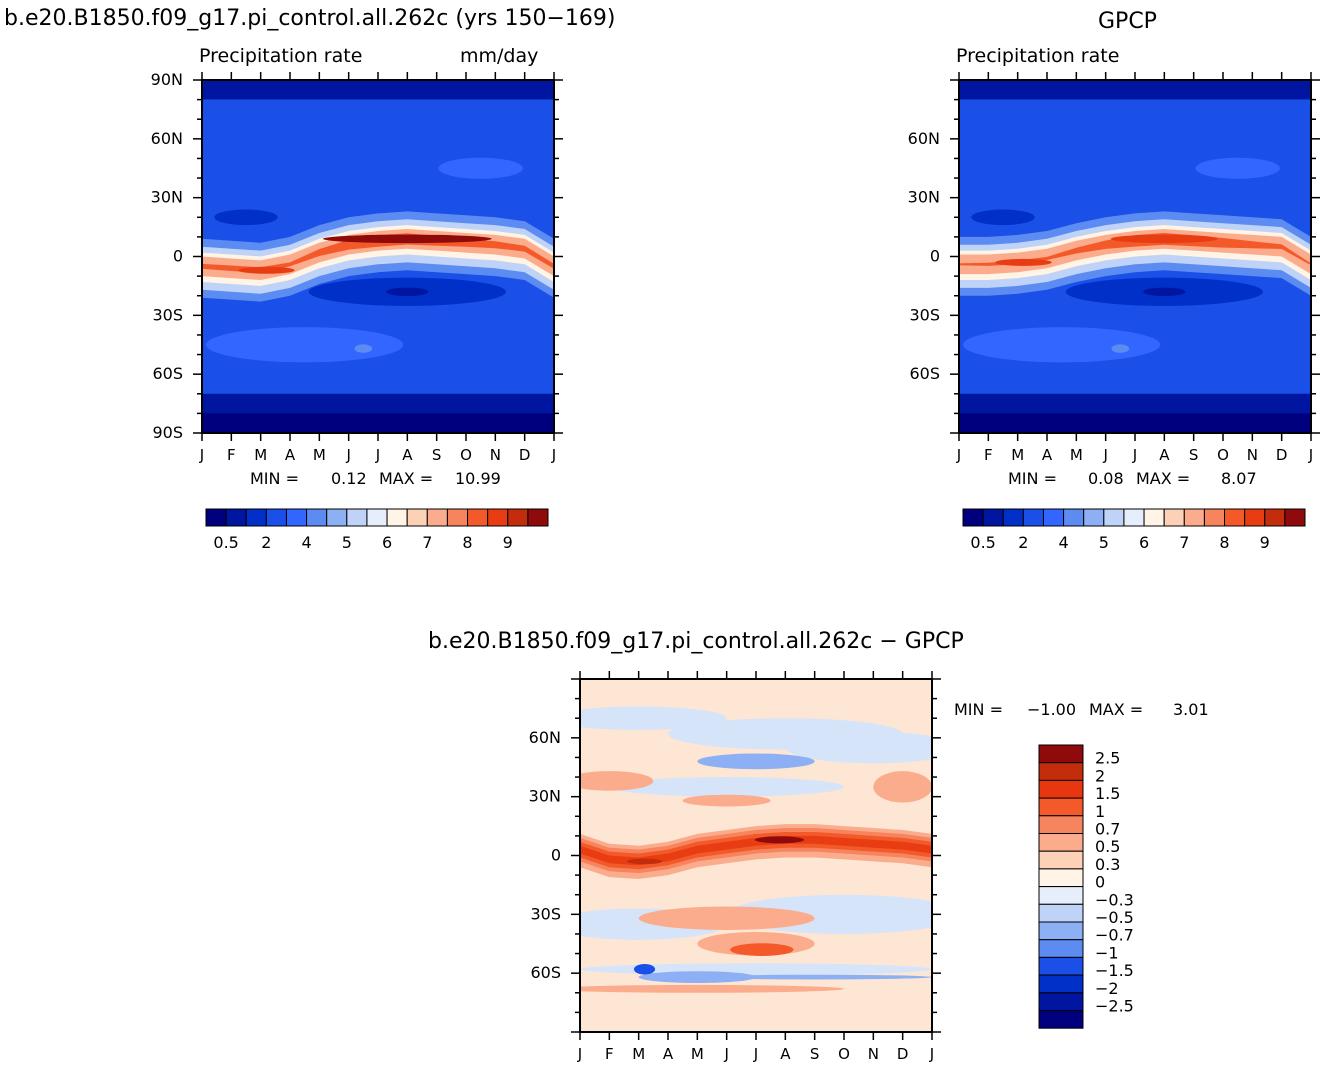  What do you see at coordinates (1252, 455) in the screenshot?
I see `p2-x-tick-label: N` at bounding box center [1252, 455].